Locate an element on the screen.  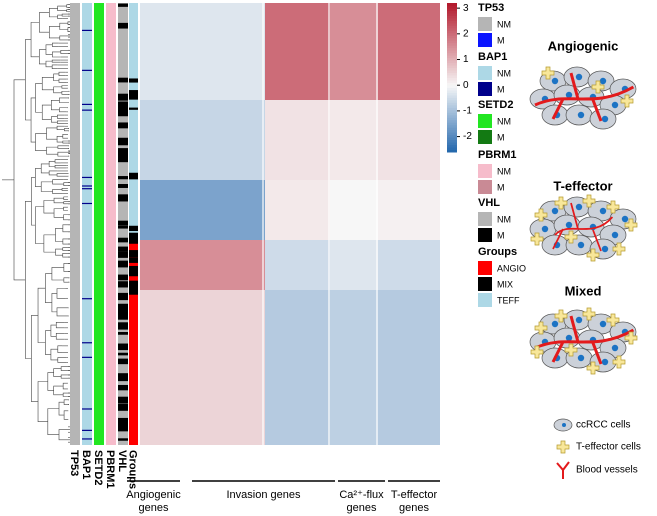
track-label: BAP1 is located at coordinates (86, 464).